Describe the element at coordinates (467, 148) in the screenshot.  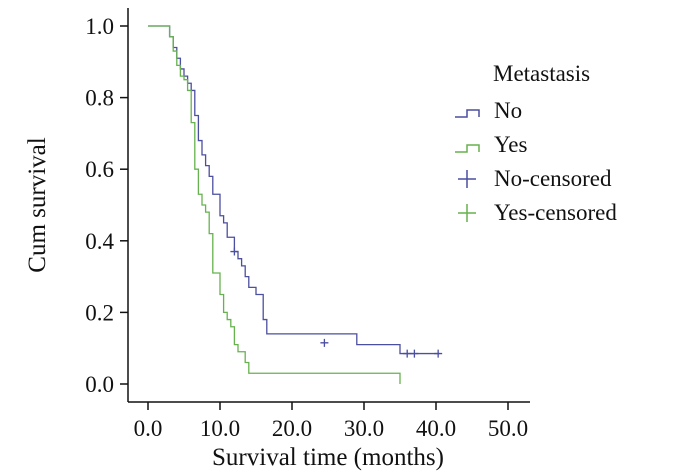
I see `legend-swatch-yes` at that location.